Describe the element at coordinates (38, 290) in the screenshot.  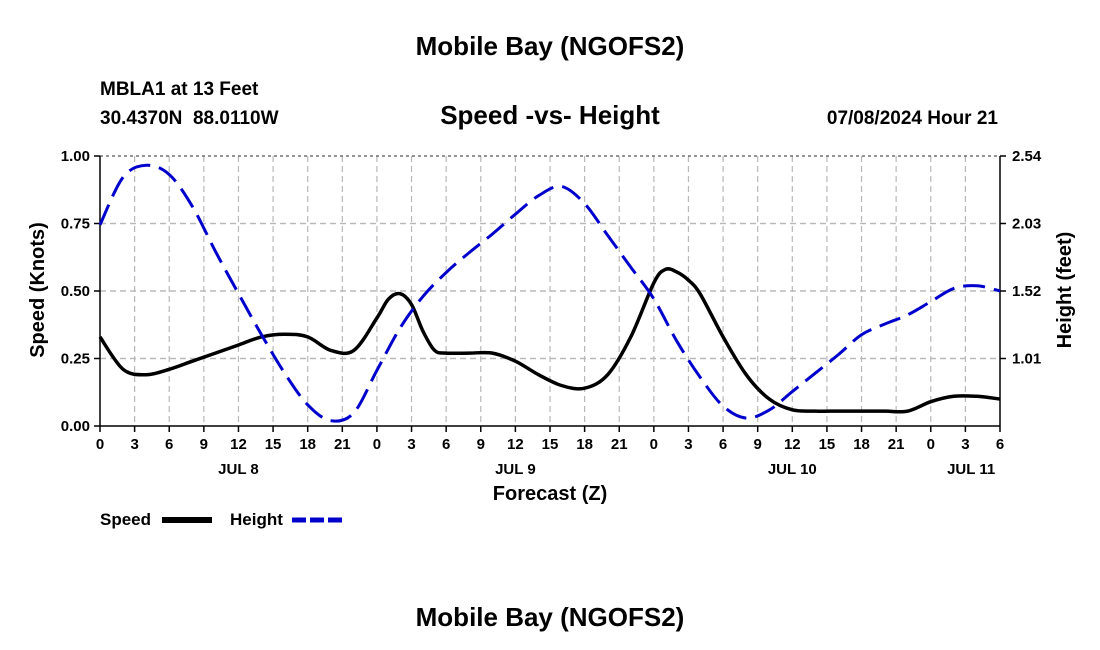
I see `y-axis-left-label: Speed (Knots)` at that location.